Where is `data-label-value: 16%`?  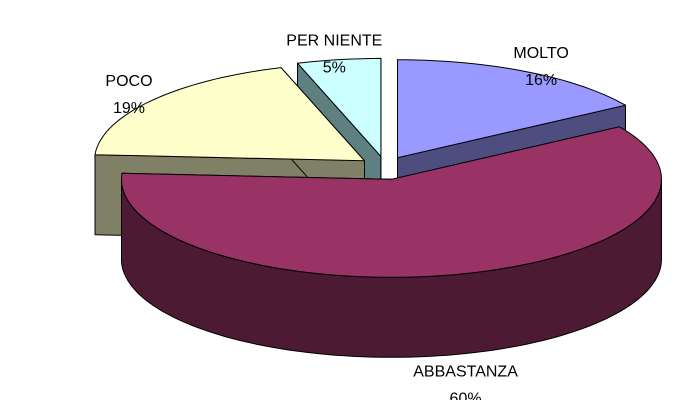 data-label-value: 16% is located at coordinates (541, 80).